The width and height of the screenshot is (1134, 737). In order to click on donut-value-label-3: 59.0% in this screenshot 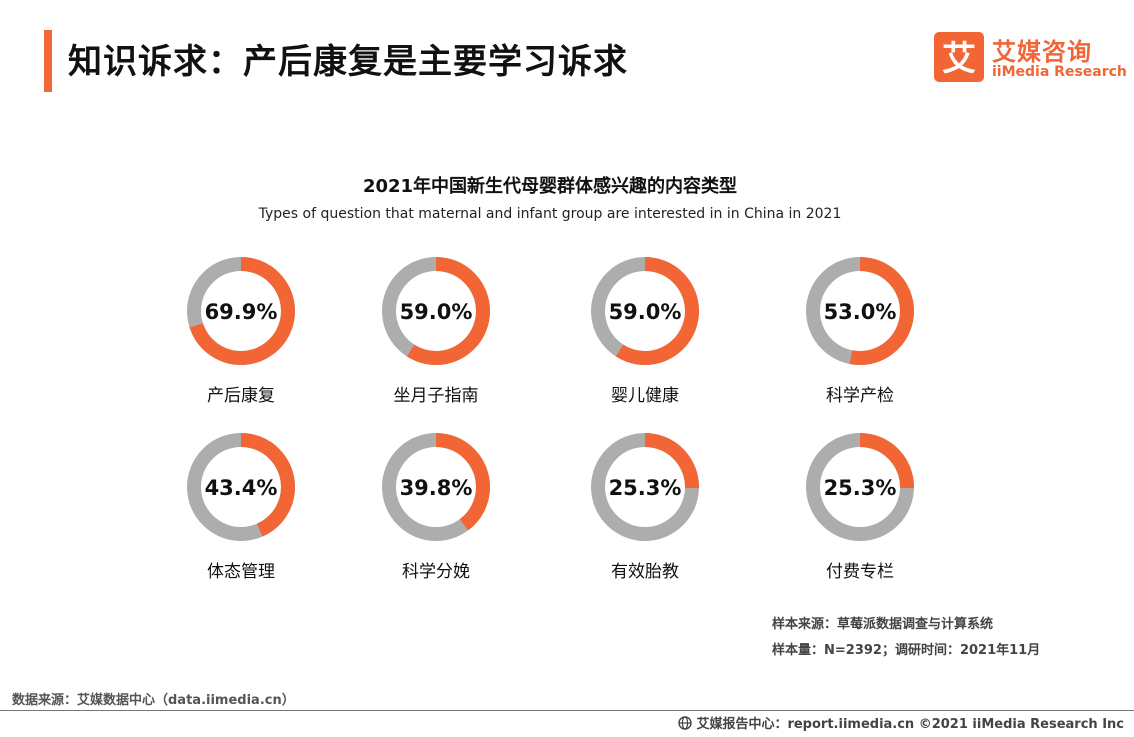, I will do `click(645, 312)`.